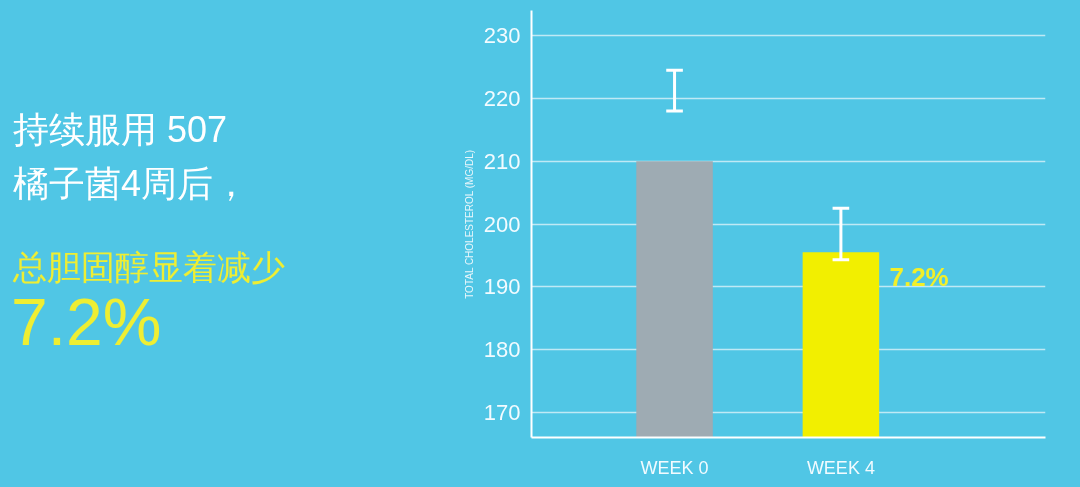 The height and width of the screenshot is (487, 1080). What do you see at coordinates (469, 224) in the screenshot?
I see `y-axis-title: TOTAL CHOLESTEROL (MG/DL)` at bounding box center [469, 224].